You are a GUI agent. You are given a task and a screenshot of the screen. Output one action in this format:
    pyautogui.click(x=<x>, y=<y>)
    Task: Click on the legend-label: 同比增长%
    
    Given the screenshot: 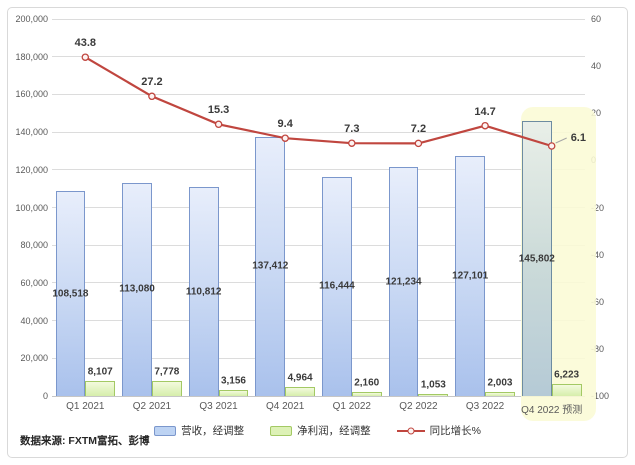 What is the action you would take?
    pyautogui.click(x=455, y=431)
    